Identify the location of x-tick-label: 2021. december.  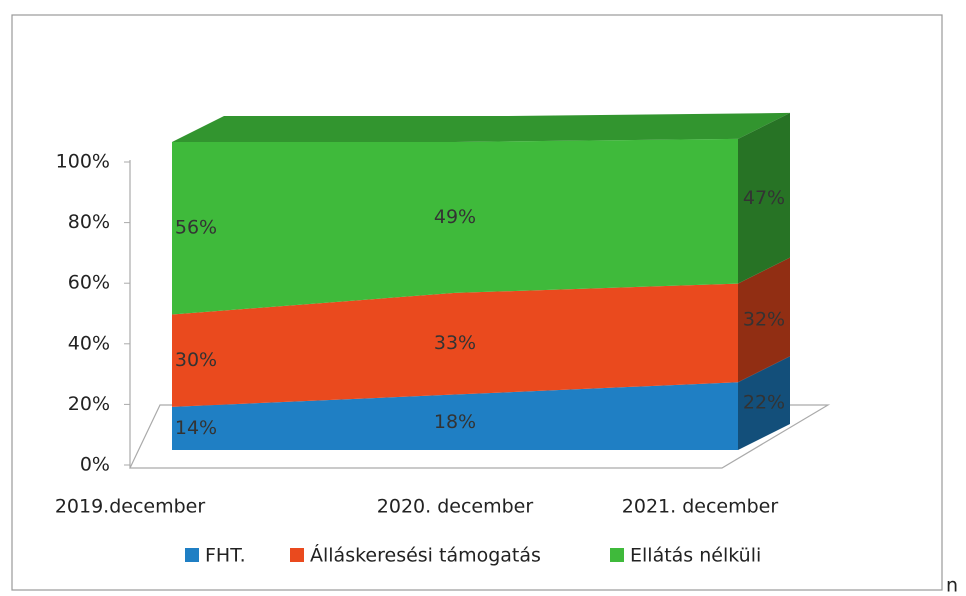
(700, 507).